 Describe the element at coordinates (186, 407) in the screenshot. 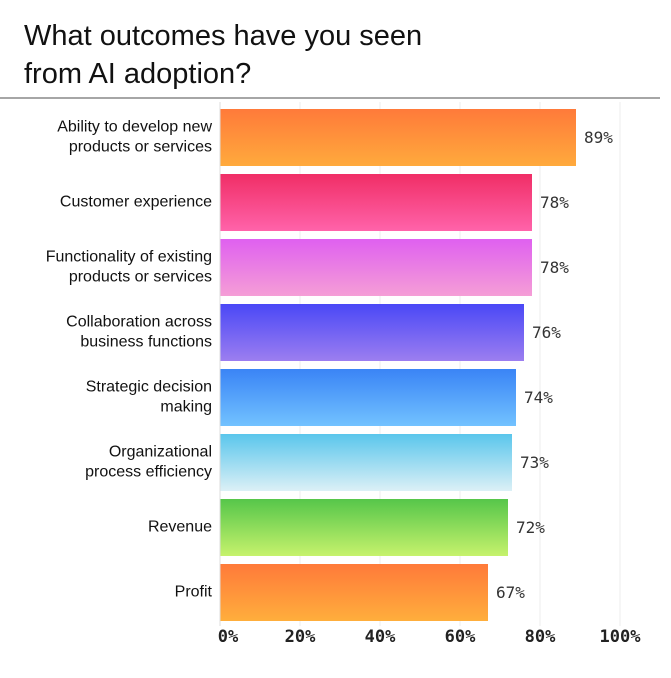

I see `category-label: making` at that location.